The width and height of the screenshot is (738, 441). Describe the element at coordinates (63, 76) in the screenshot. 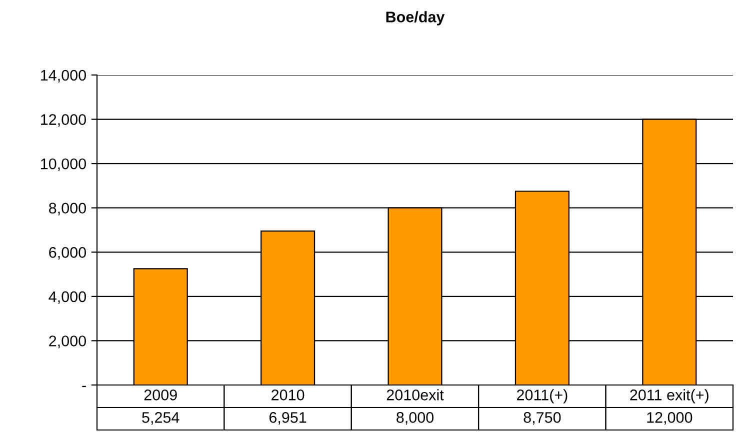

I see `y-tick-label: 14,000` at that location.